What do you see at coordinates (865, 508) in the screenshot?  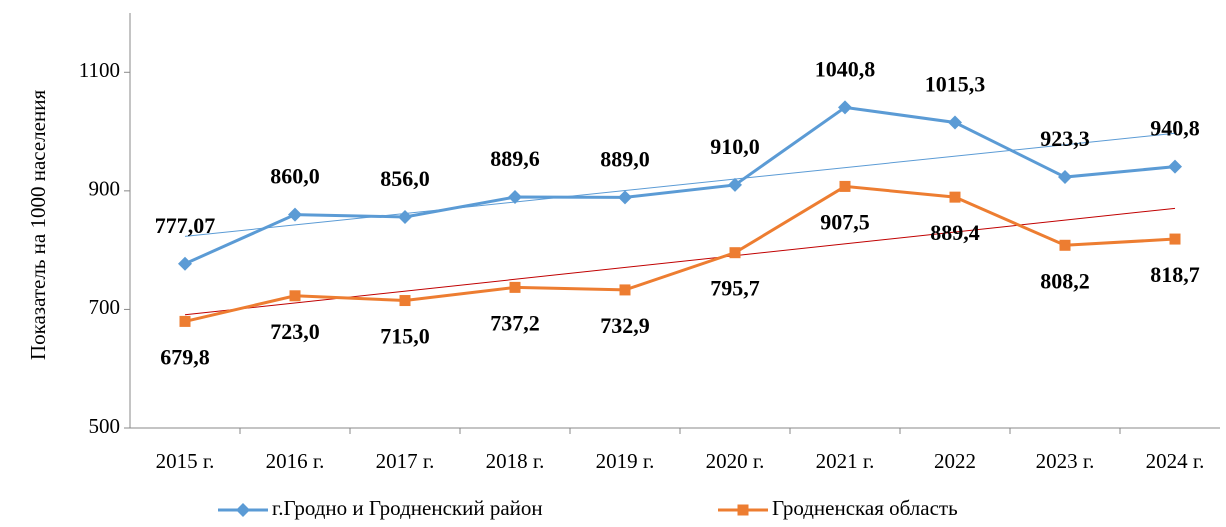 I see `legend-label: Гродненская область` at bounding box center [865, 508].